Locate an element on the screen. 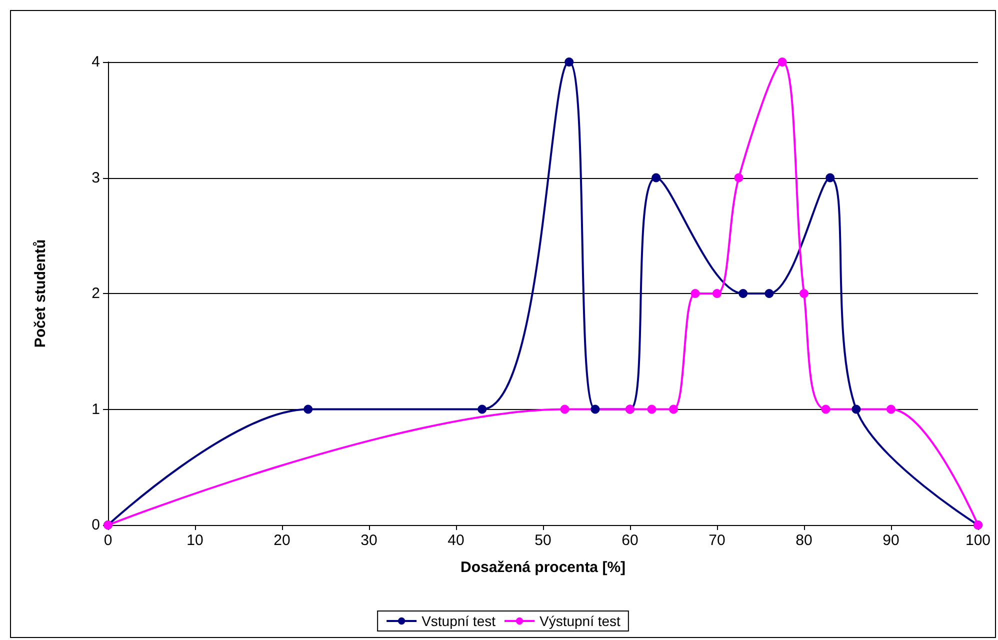 This screenshot has width=998, height=640. y-tick-label: 0 is located at coordinates (96, 525).